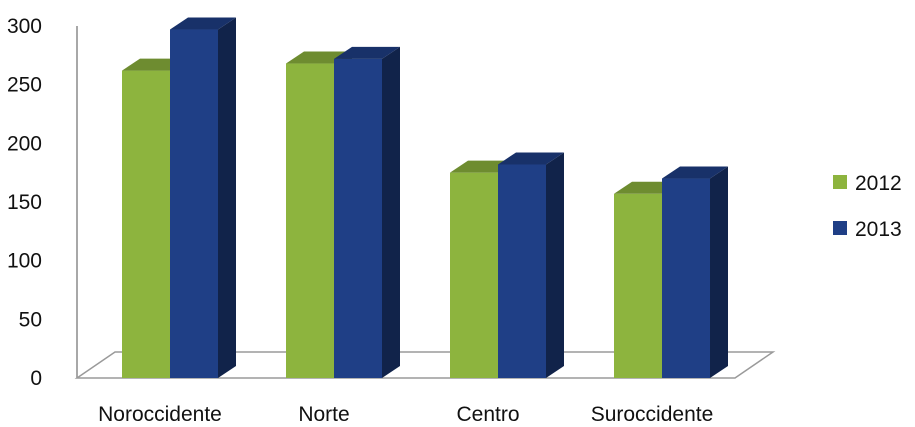  I want to click on bar-norte-2013, so click(367, 212).